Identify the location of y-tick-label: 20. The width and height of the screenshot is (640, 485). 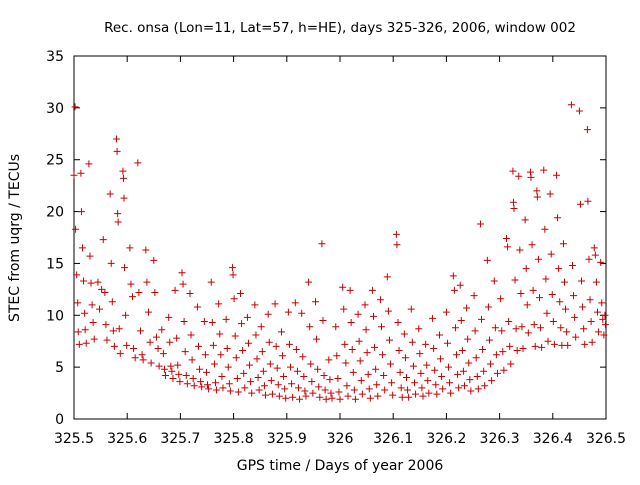
(55, 213).